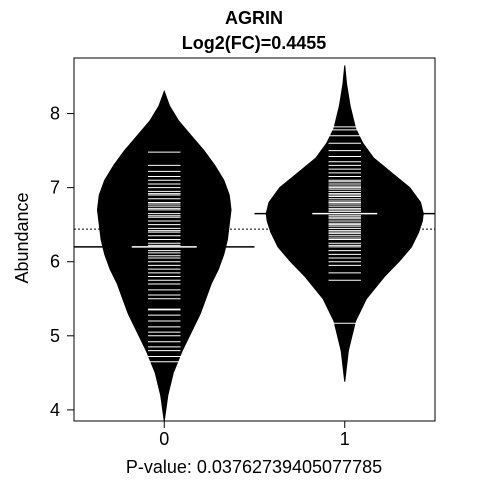 The height and width of the screenshot is (480, 480). I want to click on x-axis-label: P-value: 0.03762739405077785, so click(254, 467).